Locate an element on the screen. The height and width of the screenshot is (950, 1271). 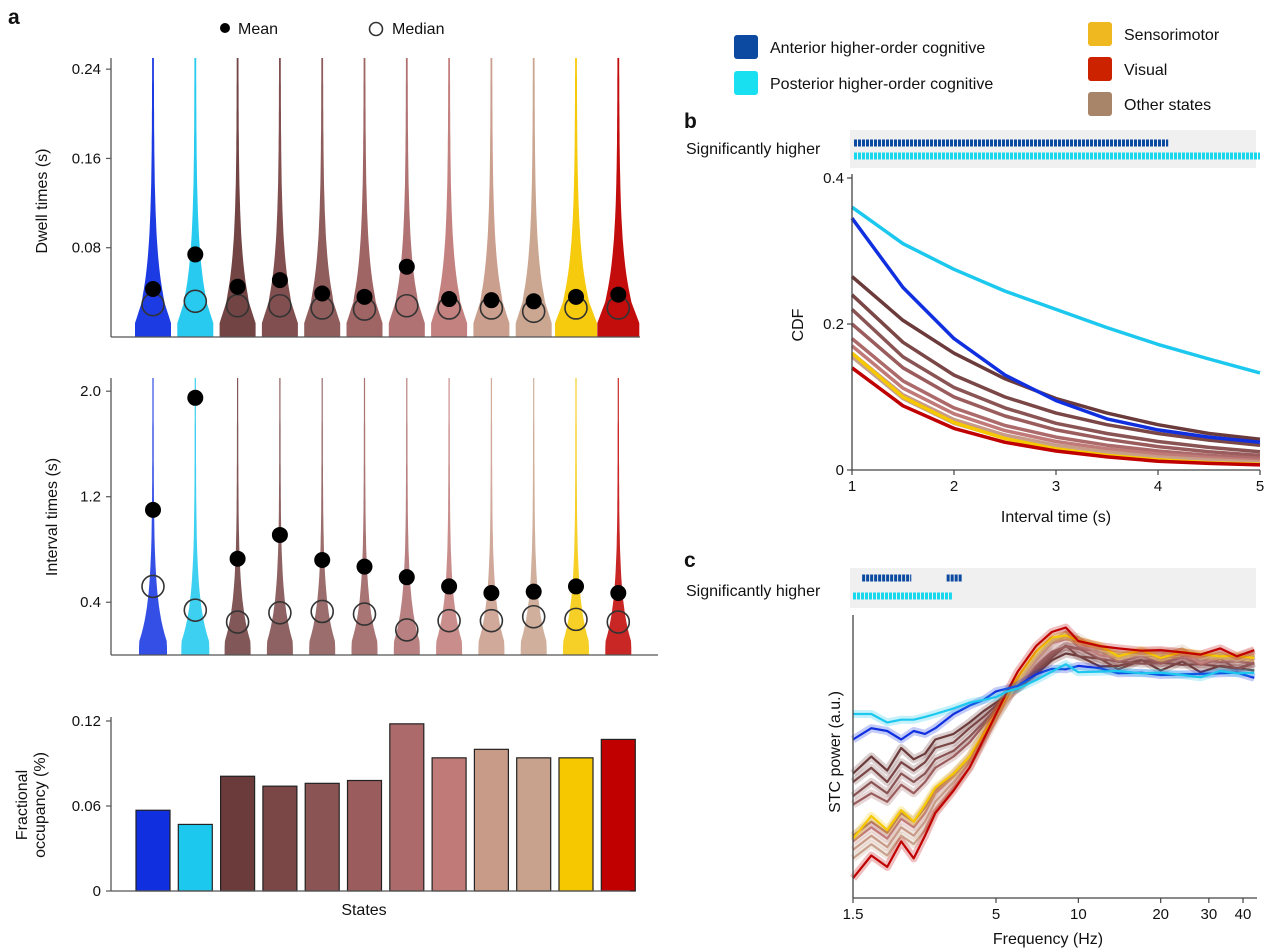
legend-swatch-visual is located at coordinates (1100, 69).